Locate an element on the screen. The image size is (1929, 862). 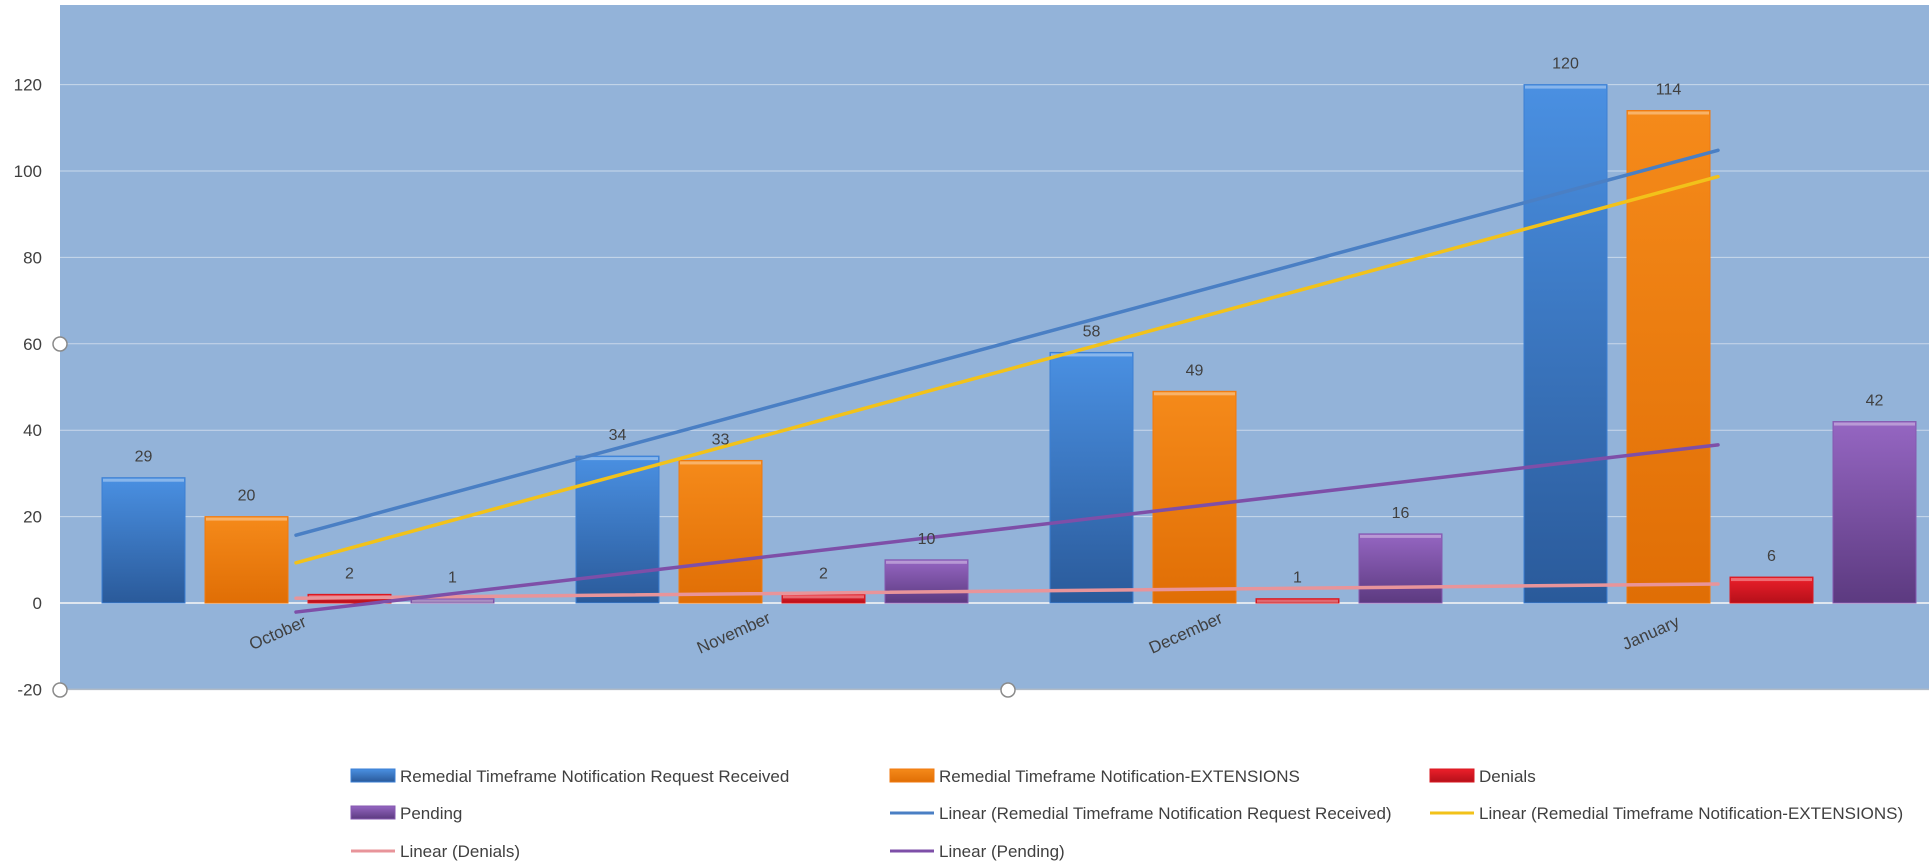
y-tick-label: 100 is located at coordinates (28, 171).